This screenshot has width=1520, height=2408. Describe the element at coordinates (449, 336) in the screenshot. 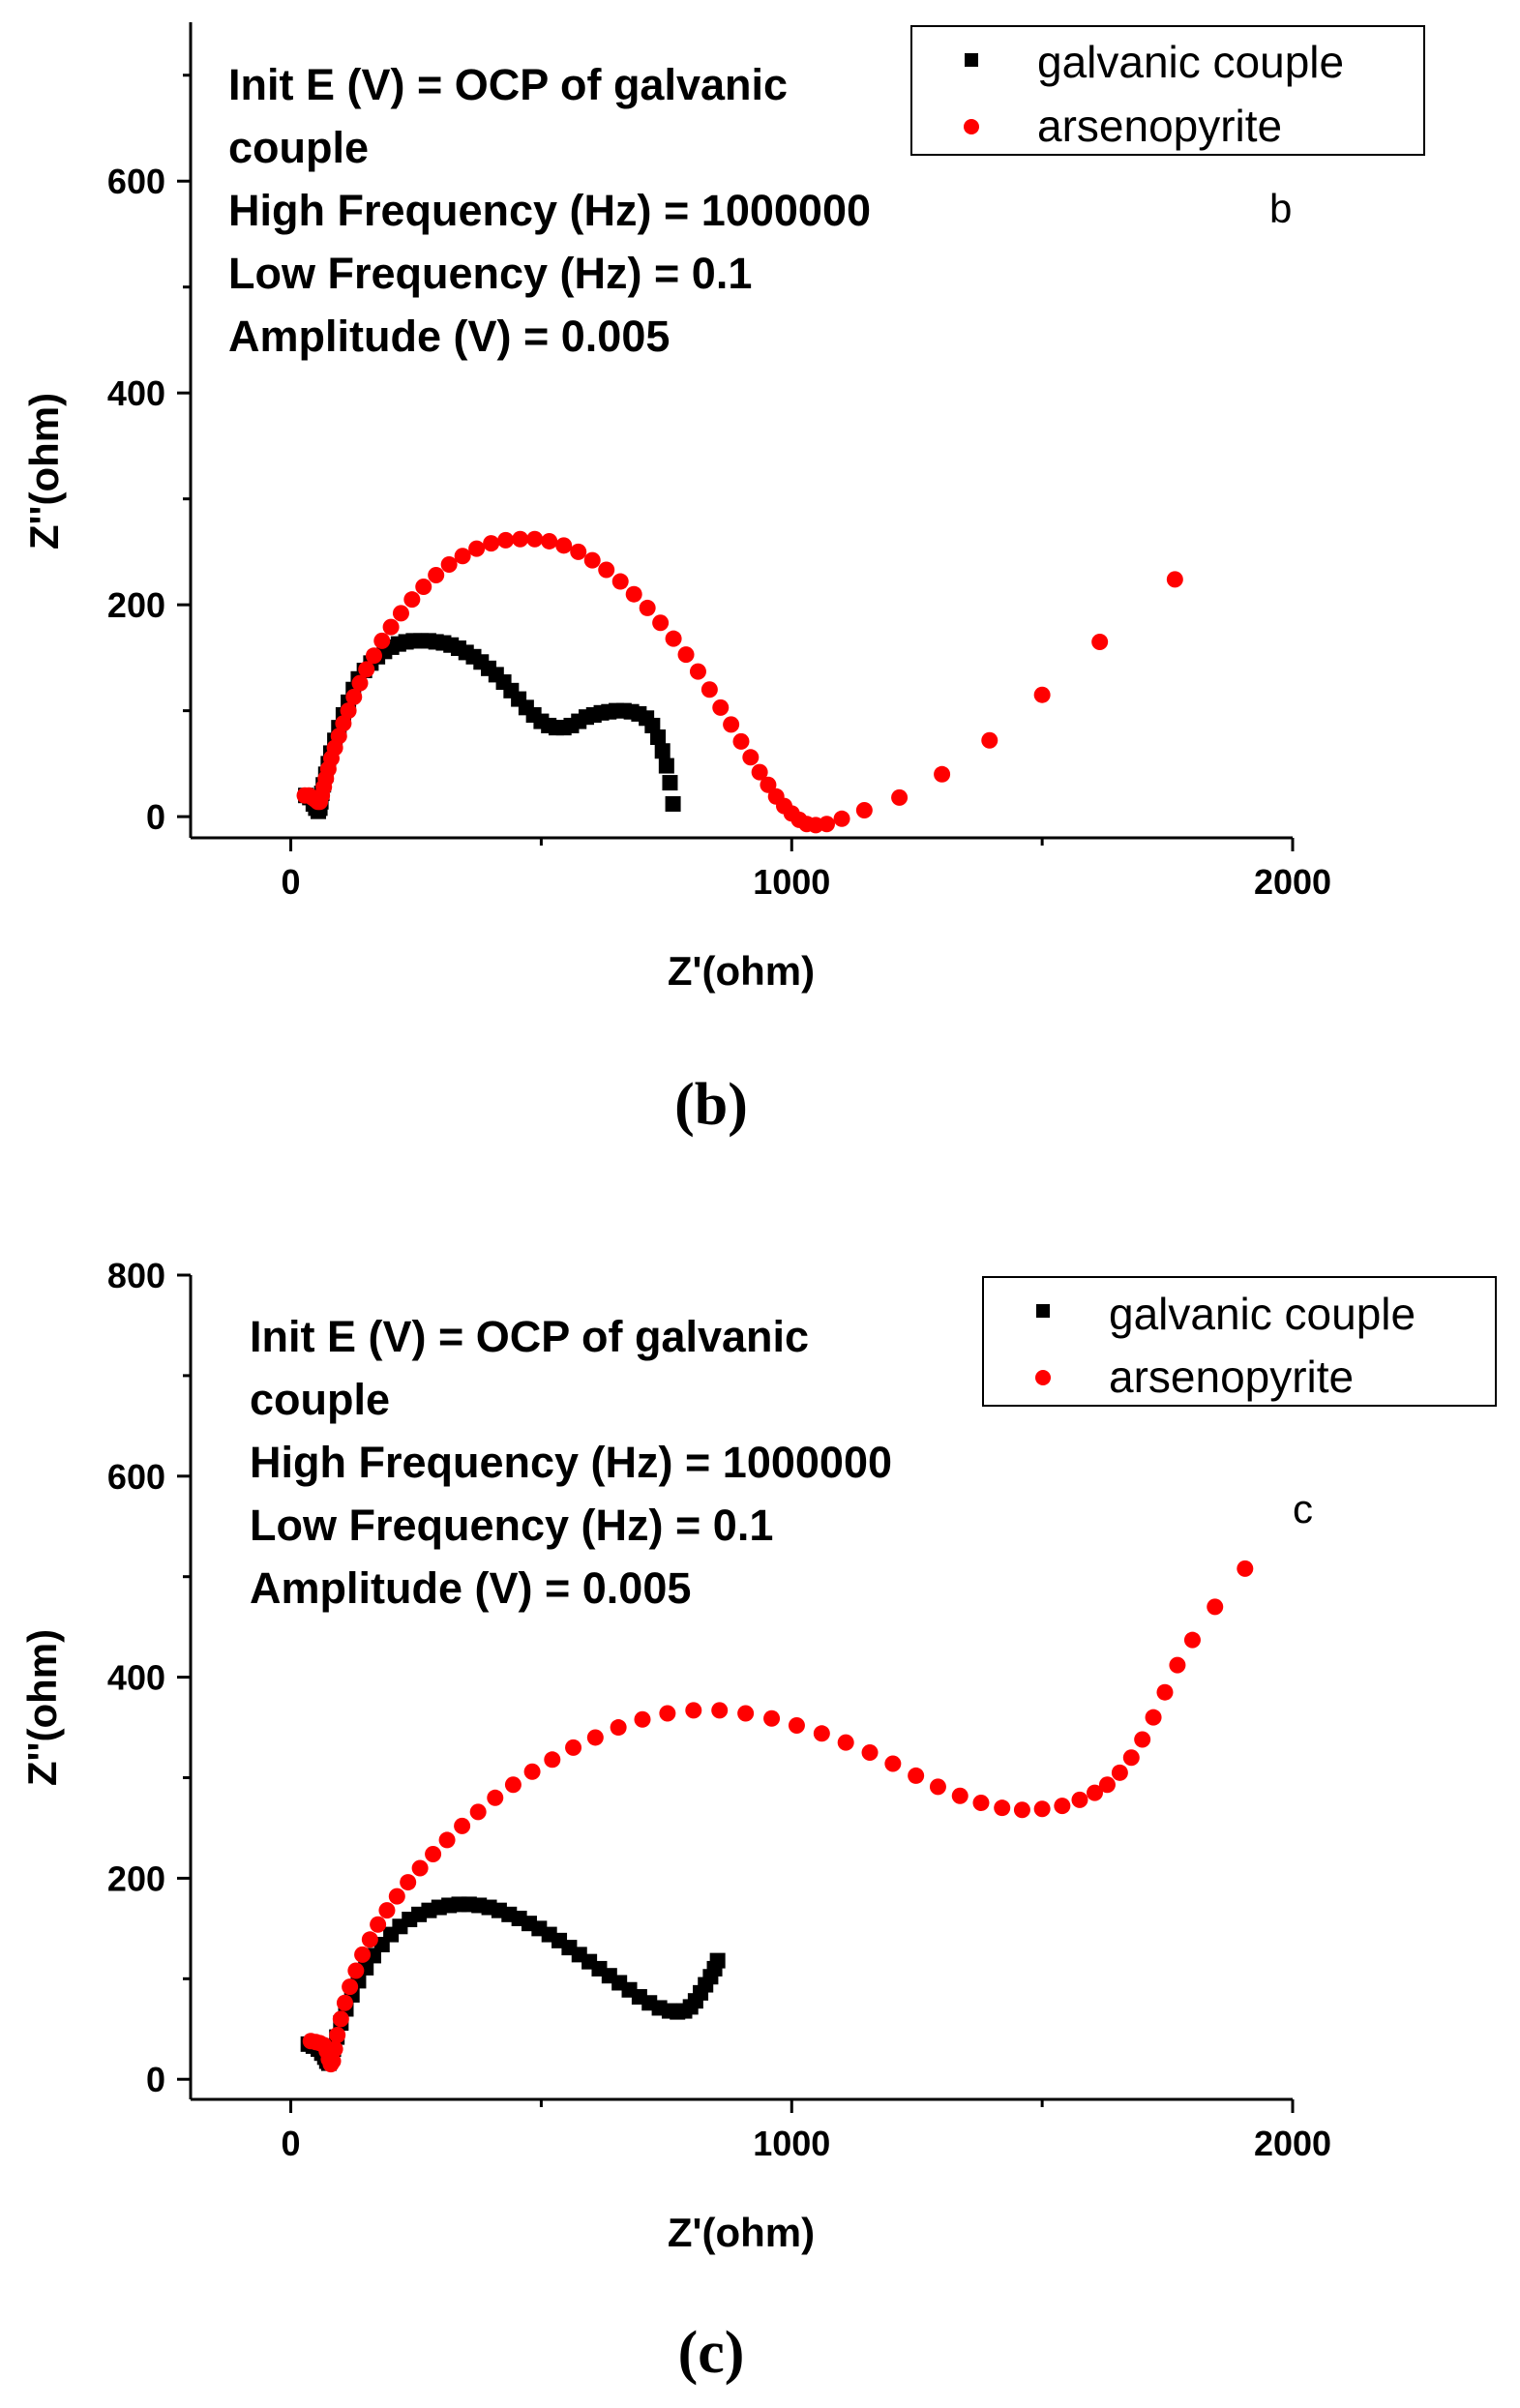

I see `annotation-line: Amplitude (V) = 0.005` at that location.